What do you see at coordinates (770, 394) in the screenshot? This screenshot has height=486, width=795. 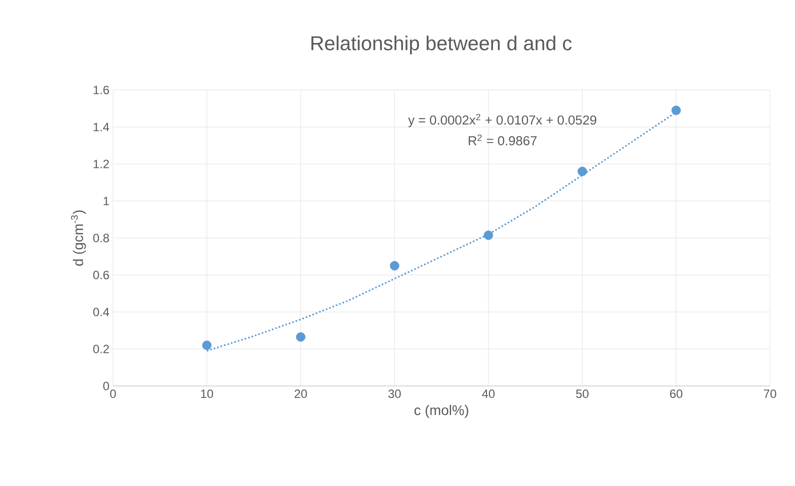 I see `x-tick-label: 70` at bounding box center [770, 394].